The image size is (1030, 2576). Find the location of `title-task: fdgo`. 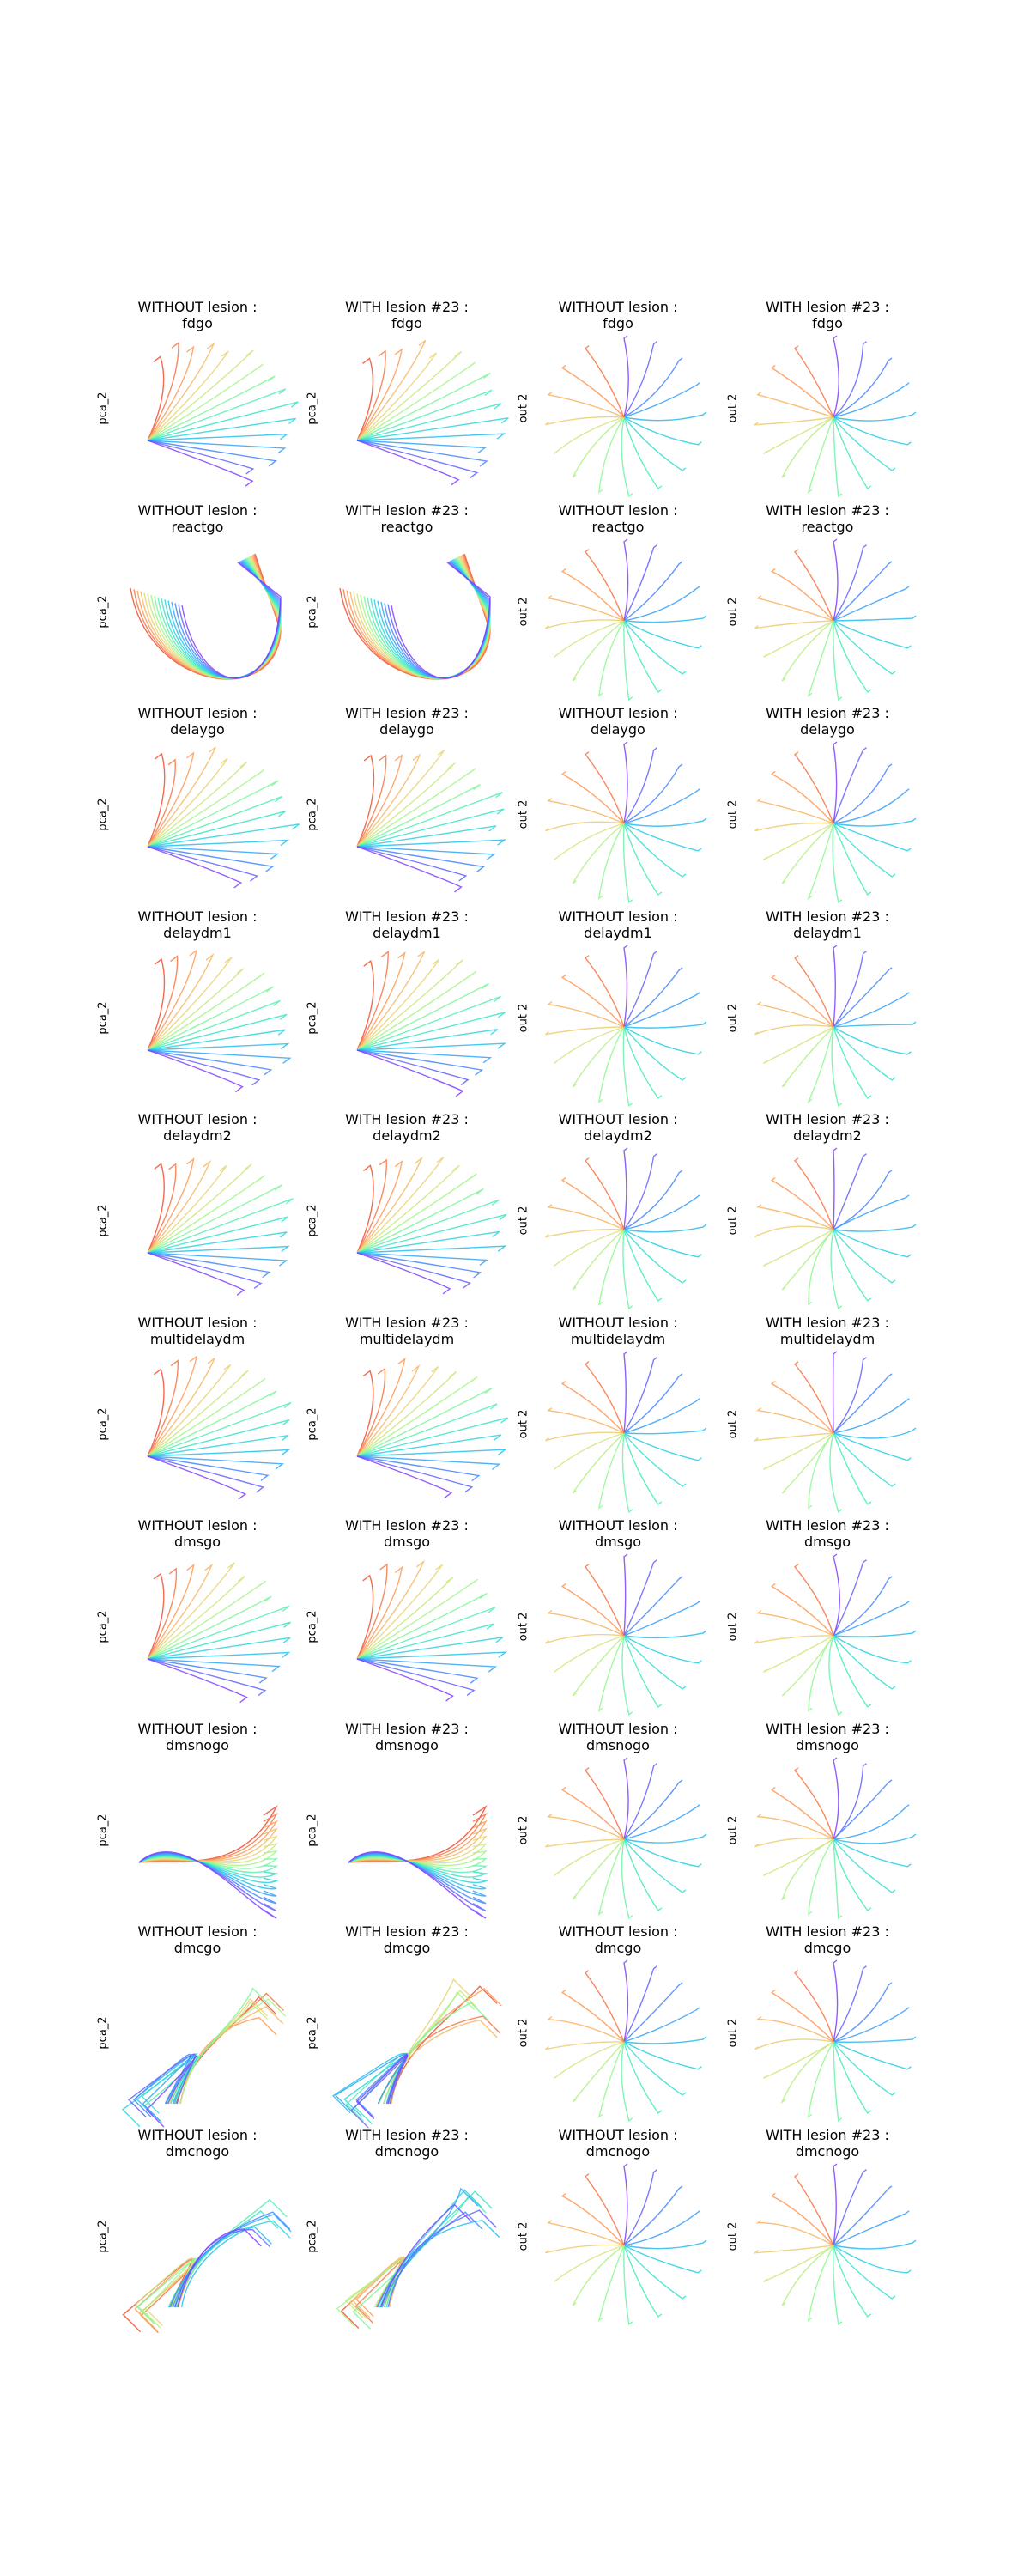

title-task: fdgo is located at coordinates (827, 323).